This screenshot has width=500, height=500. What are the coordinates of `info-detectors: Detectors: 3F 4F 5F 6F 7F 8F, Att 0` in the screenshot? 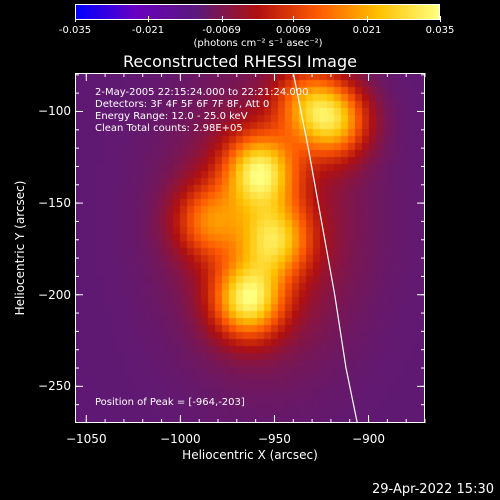 It's located at (182, 104).